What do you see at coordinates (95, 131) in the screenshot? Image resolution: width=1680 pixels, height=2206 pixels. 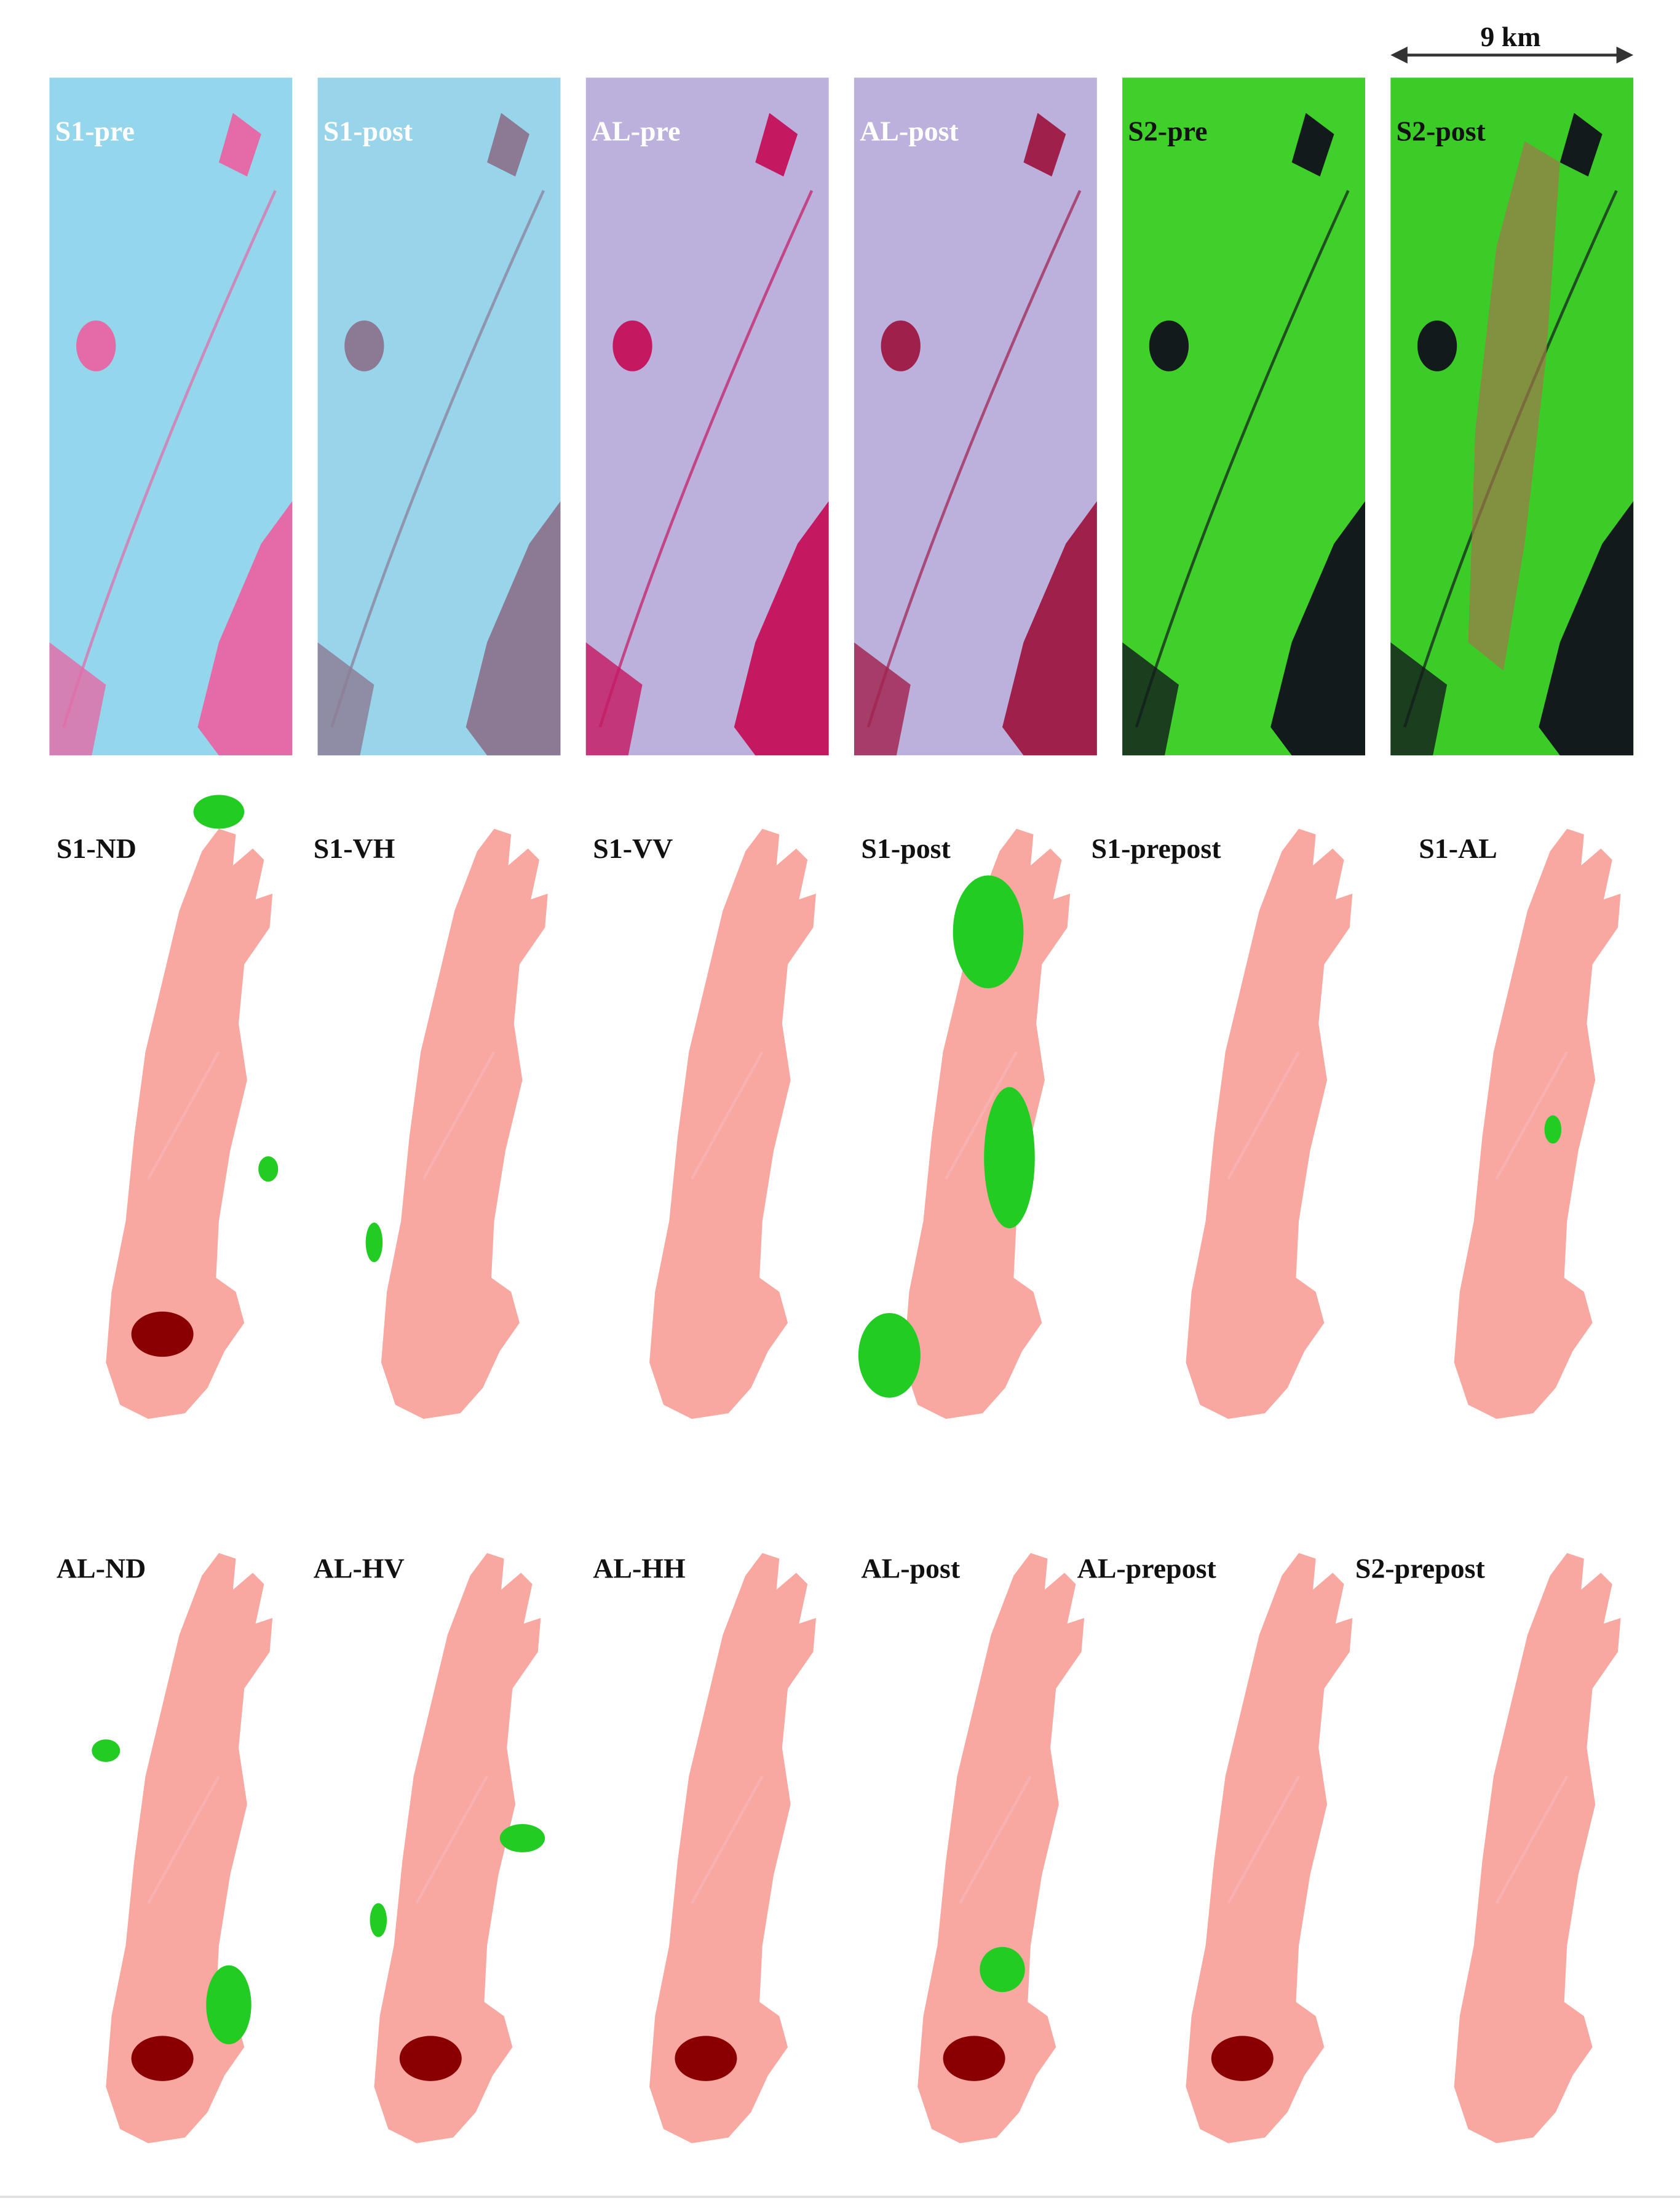 I see `panel-label: S1-pre` at bounding box center [95, 131].